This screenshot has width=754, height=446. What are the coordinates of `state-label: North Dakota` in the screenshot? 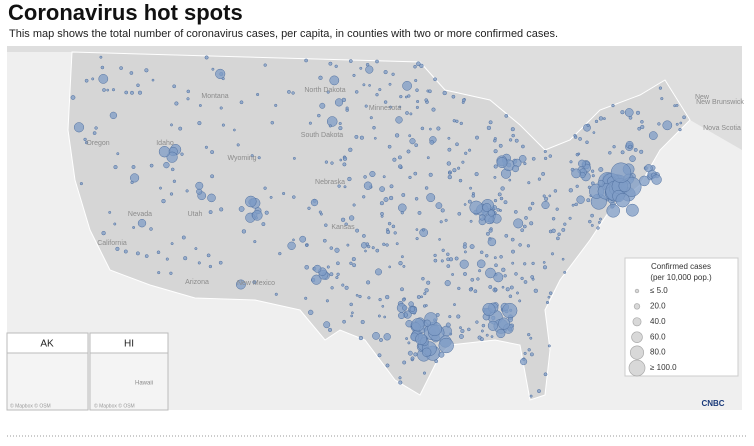 It's located at (324, 90).